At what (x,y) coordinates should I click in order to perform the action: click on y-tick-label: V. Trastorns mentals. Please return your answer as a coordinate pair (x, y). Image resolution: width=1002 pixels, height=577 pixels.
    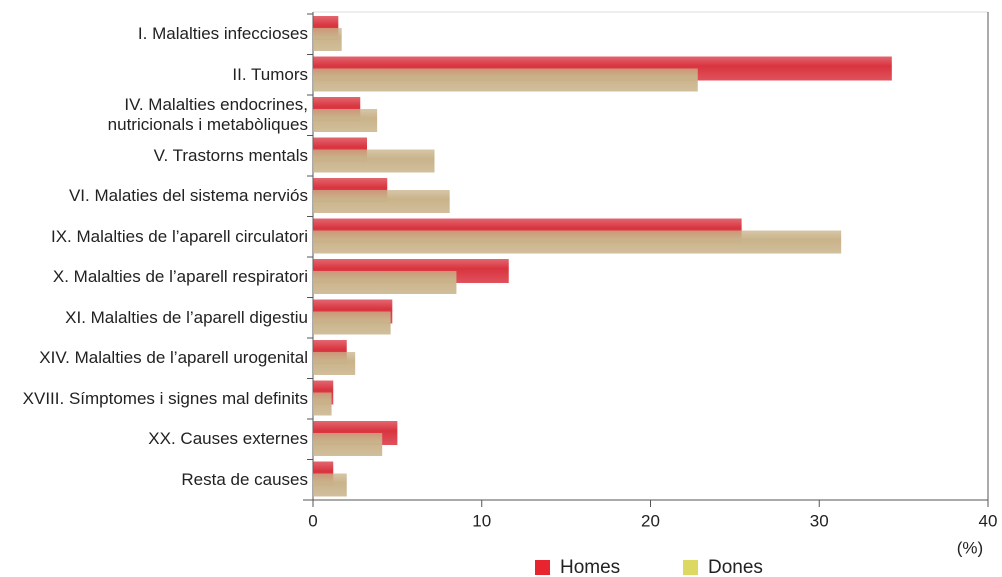
    Looking at the image, I should click on (230, 155).